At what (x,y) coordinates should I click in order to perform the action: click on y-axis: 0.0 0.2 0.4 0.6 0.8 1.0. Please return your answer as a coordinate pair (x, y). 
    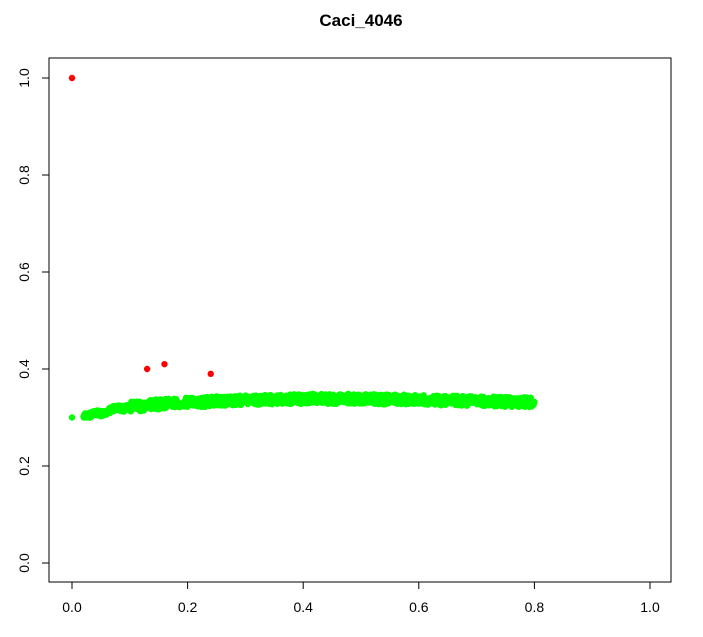
    Looking at the image, I should click on (33, 320).